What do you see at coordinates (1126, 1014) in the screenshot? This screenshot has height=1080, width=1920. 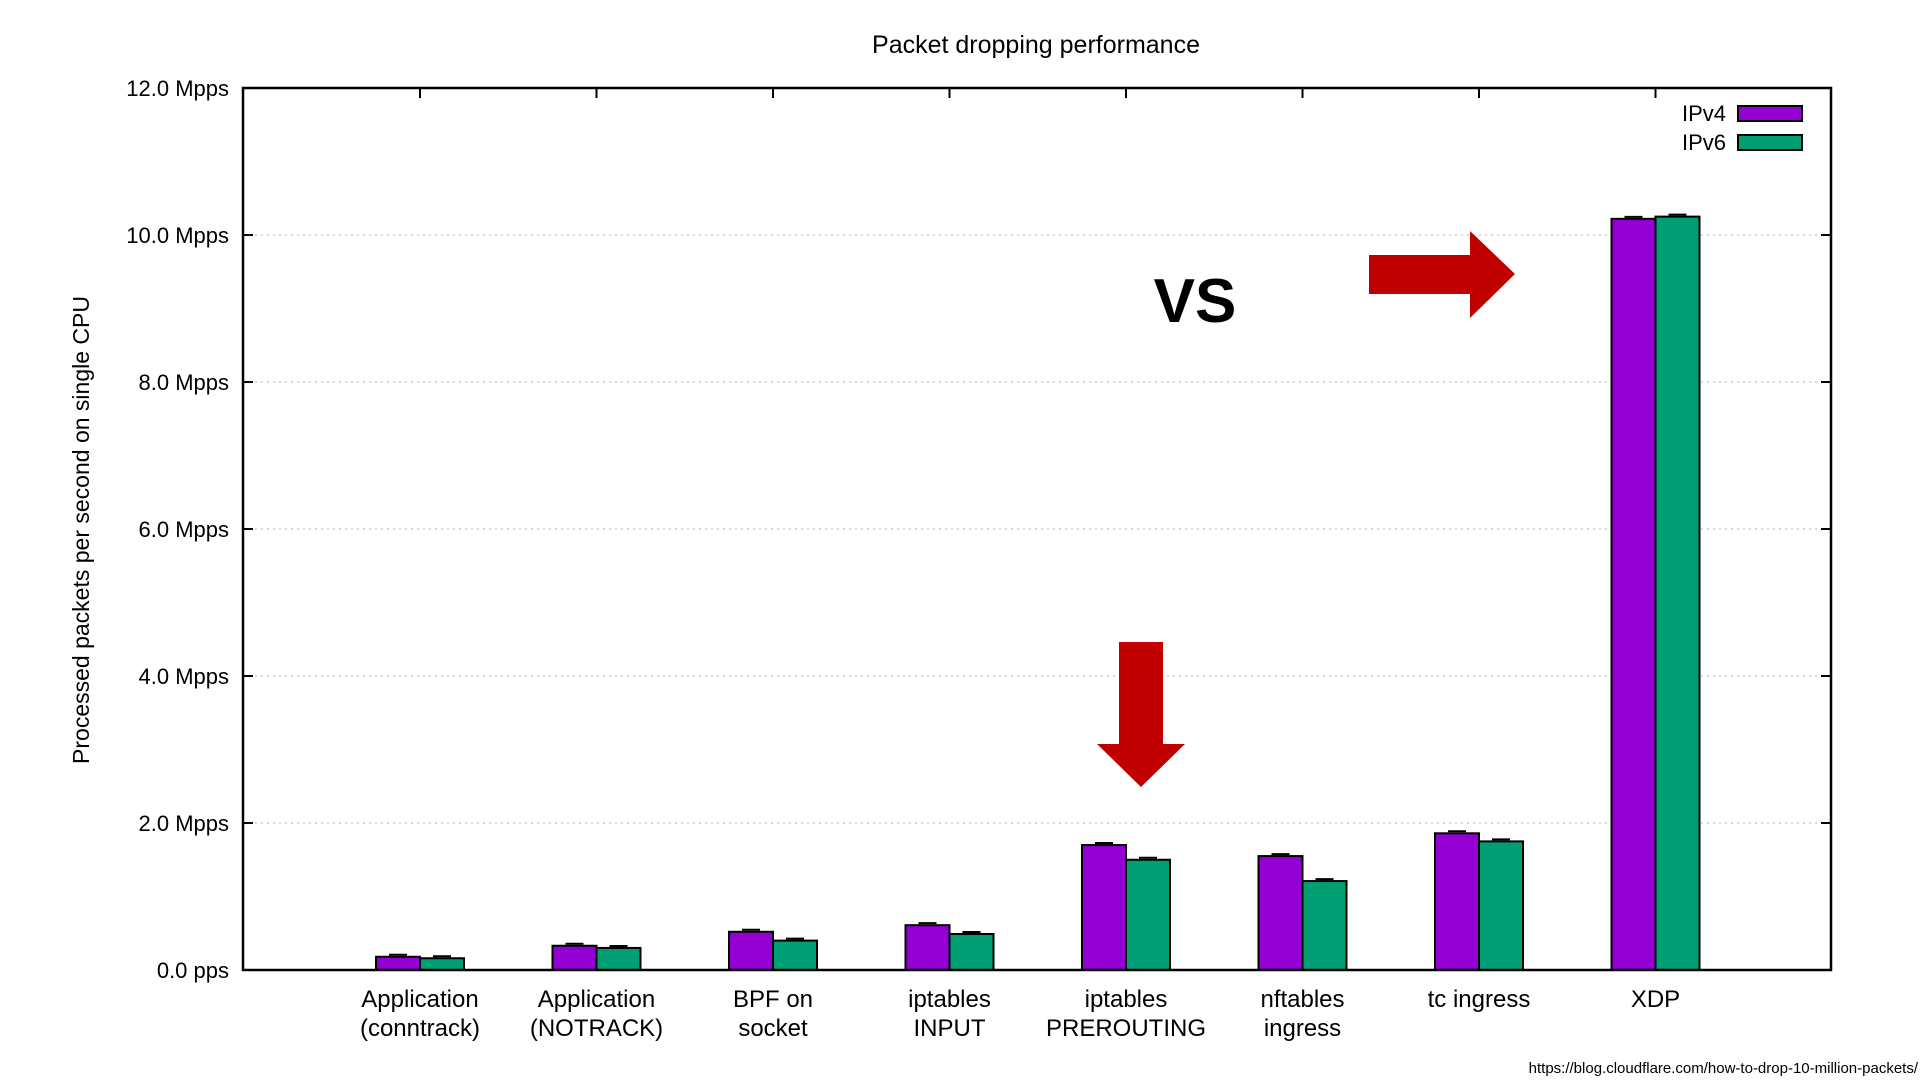 I see `x-category-label: iptables PREROUTING` at bounding box center [1126, 1014].